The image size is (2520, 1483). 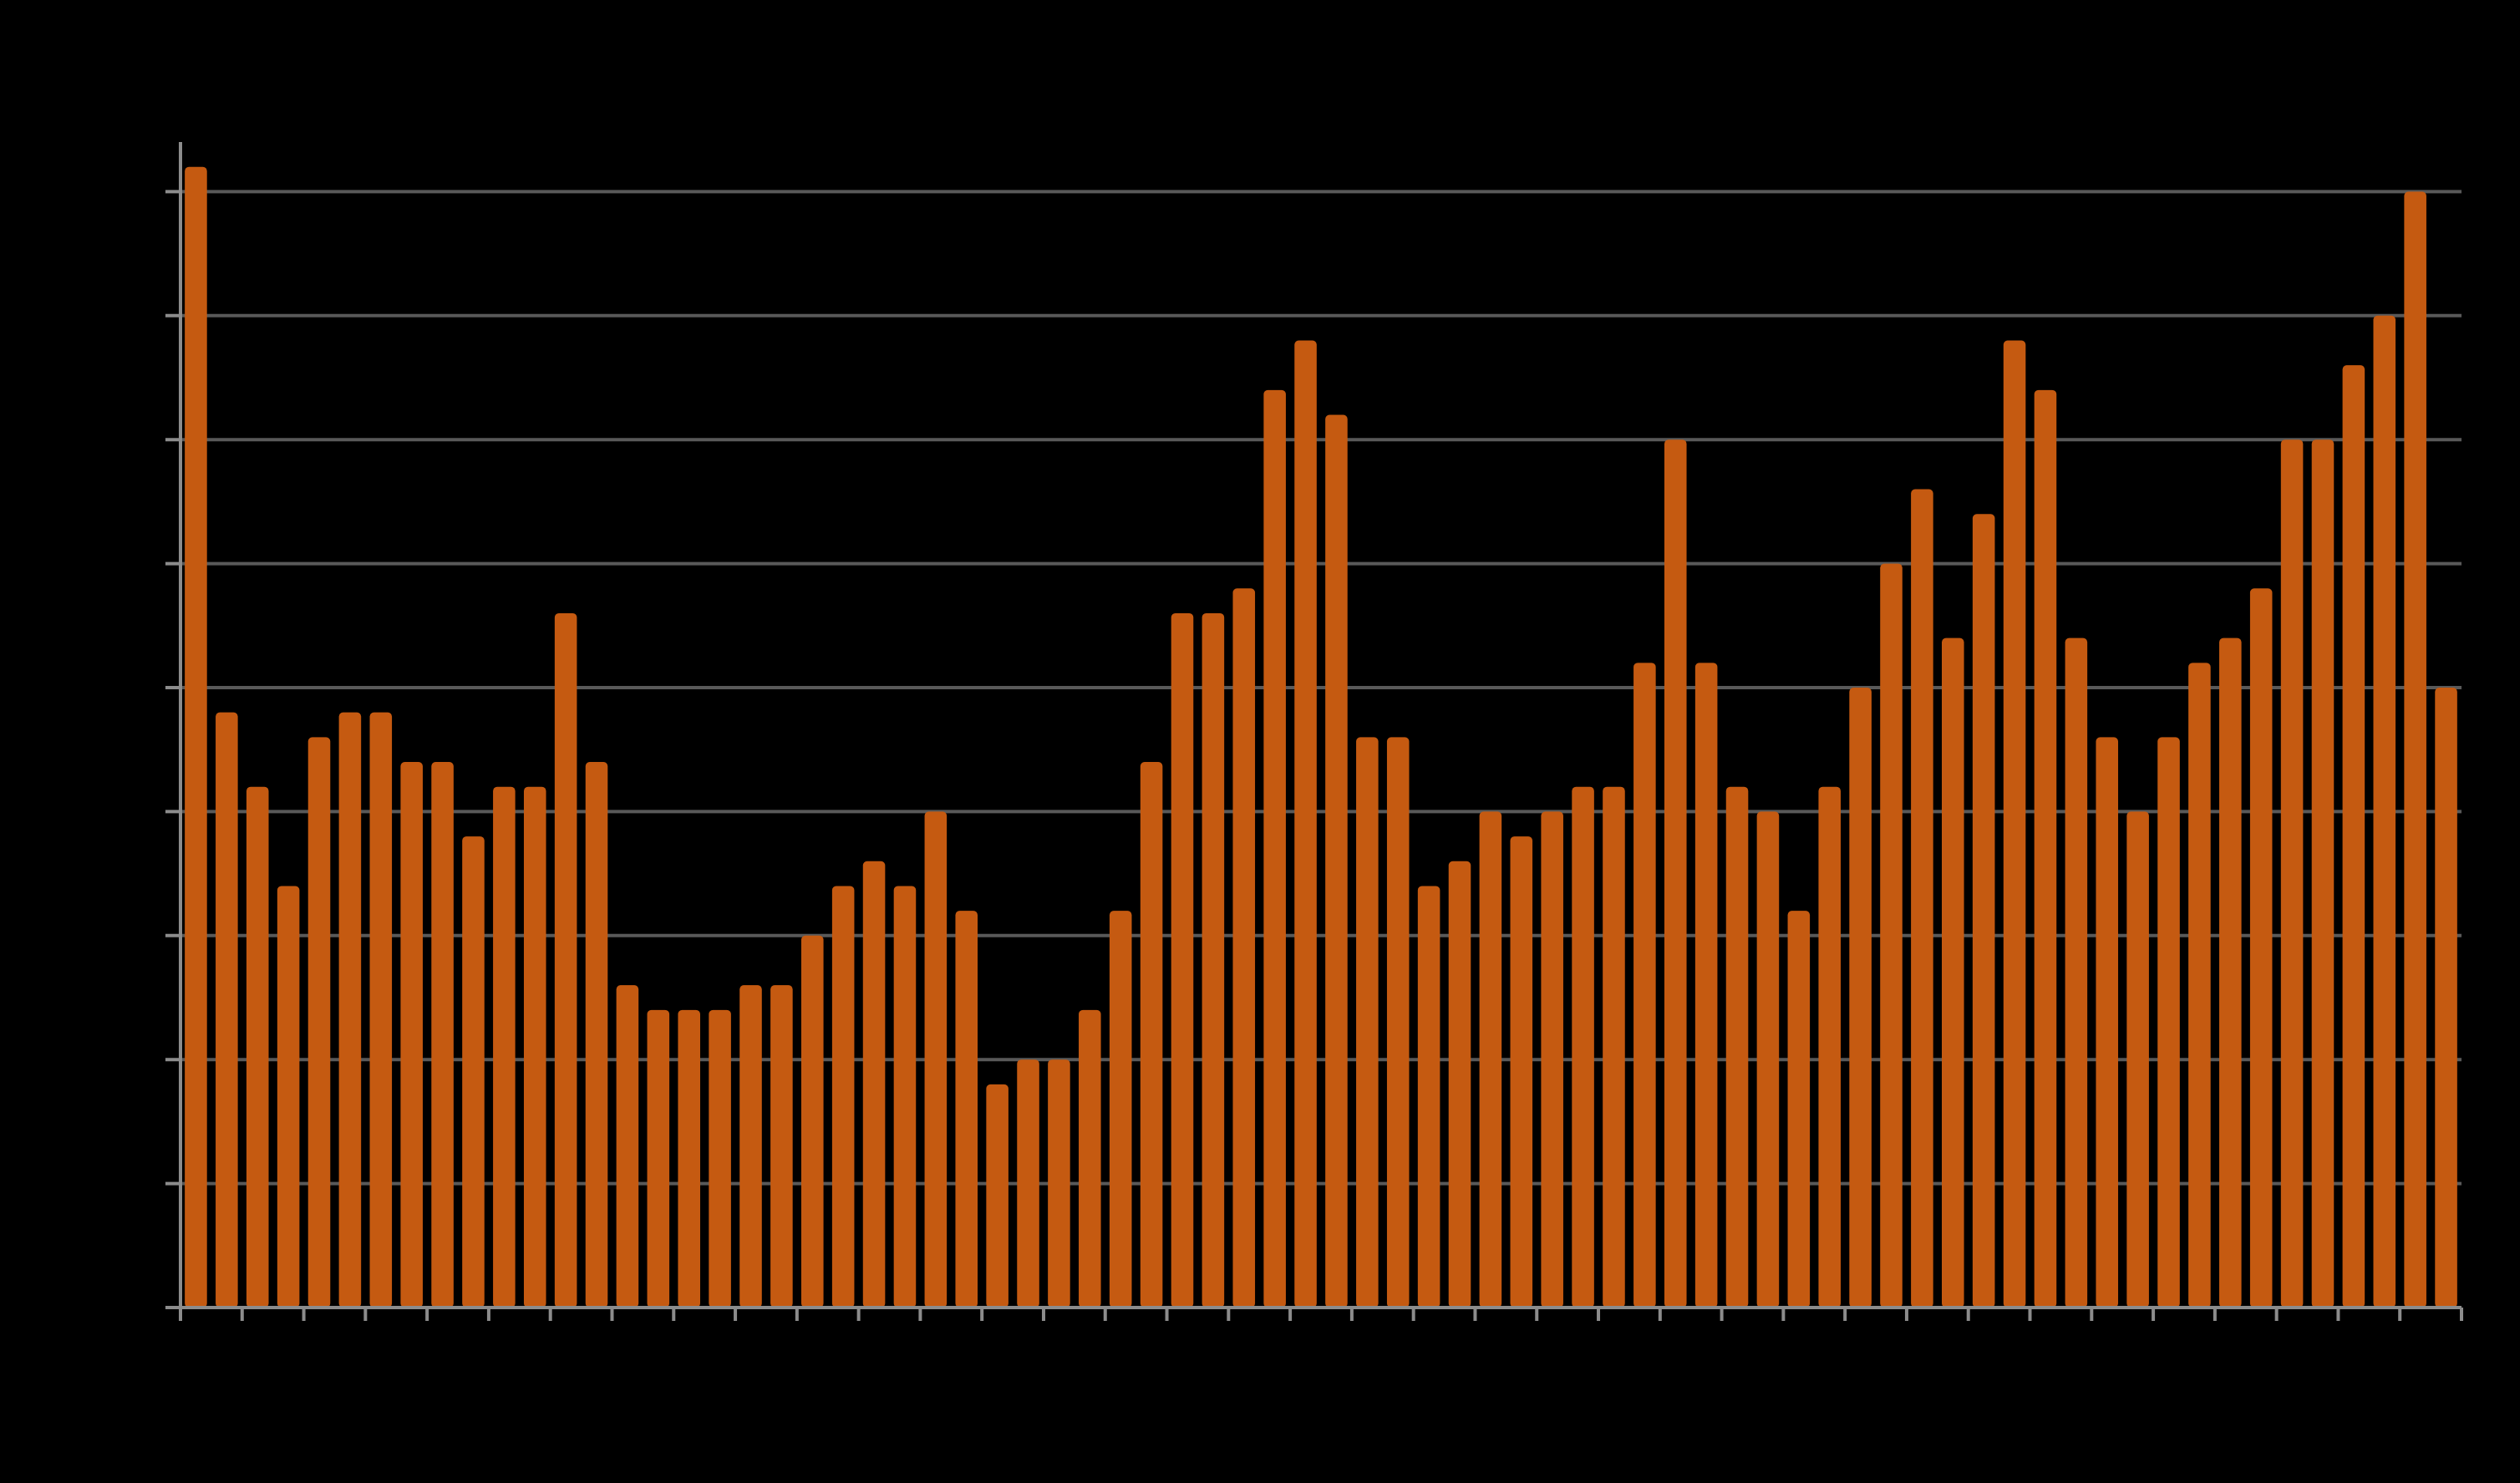 What do you see at coordinates (1321, 1314) in the screenshot?
I see `x-axis-ticks` at bounding box center [1321, 1314].